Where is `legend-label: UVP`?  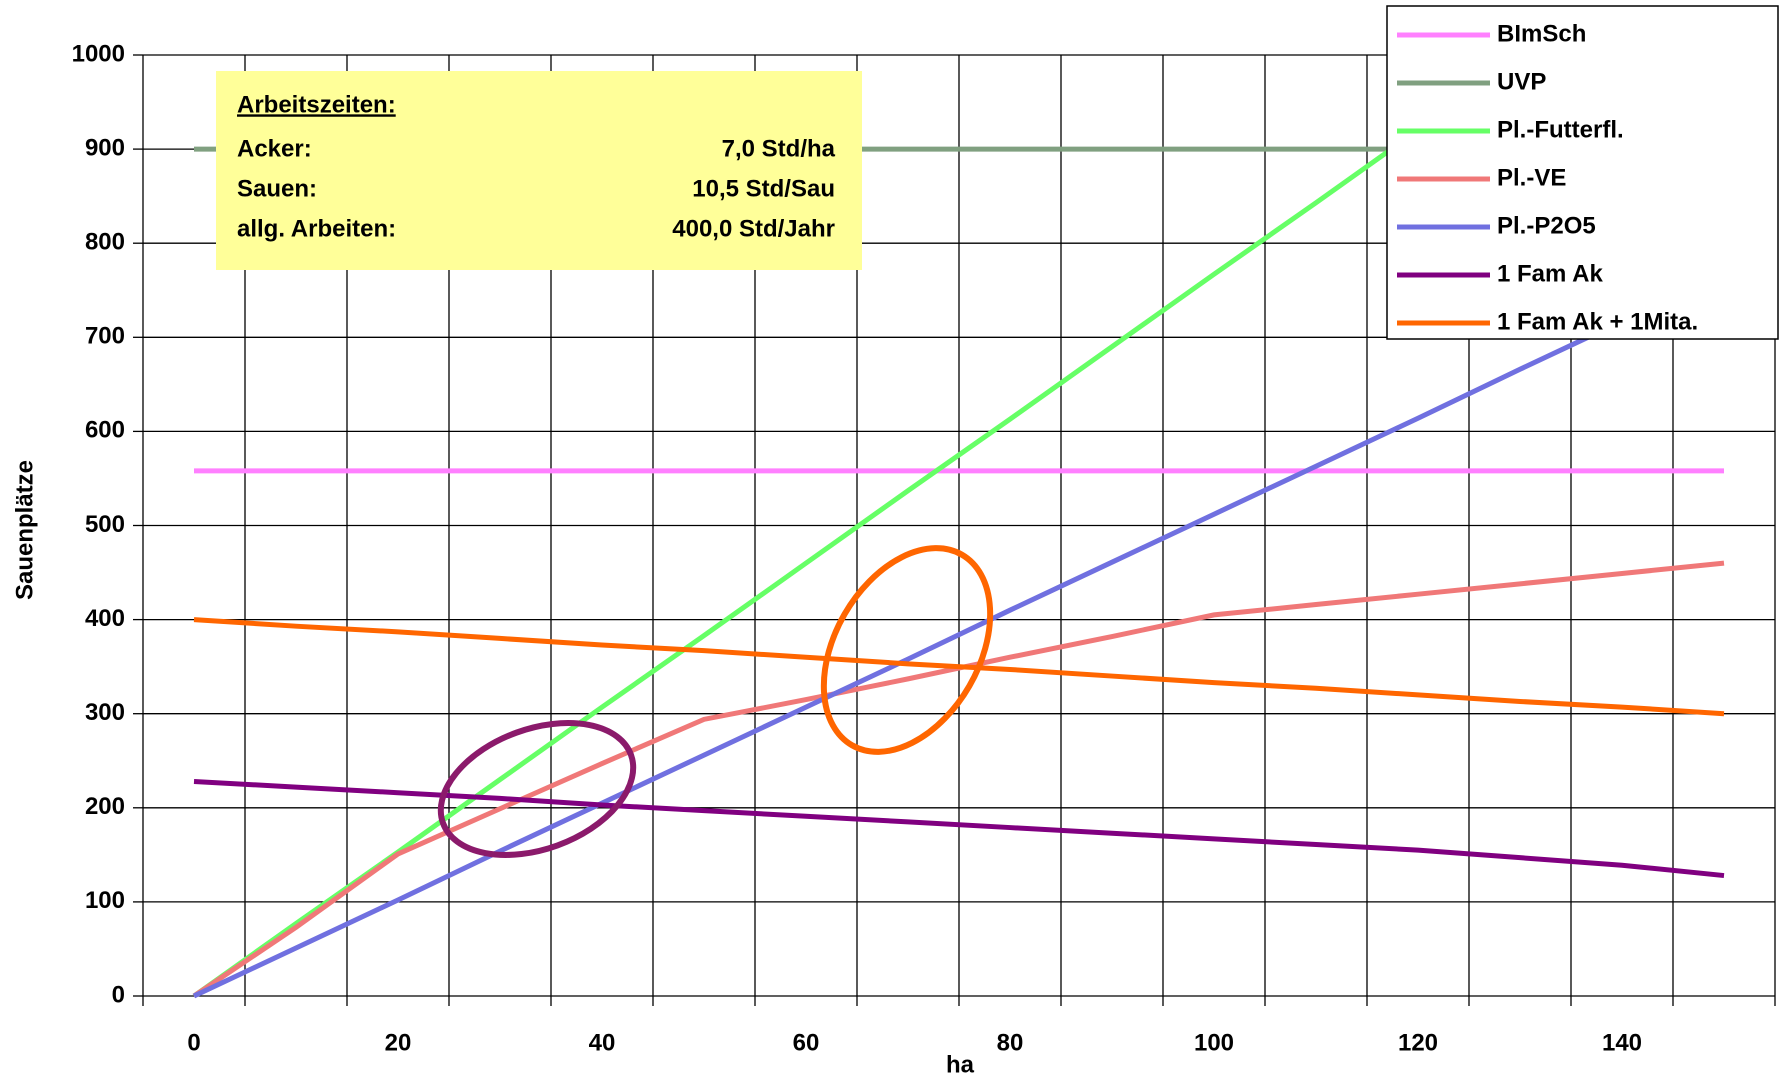
legend-label: UVP is located at coordinates (1521, 81).